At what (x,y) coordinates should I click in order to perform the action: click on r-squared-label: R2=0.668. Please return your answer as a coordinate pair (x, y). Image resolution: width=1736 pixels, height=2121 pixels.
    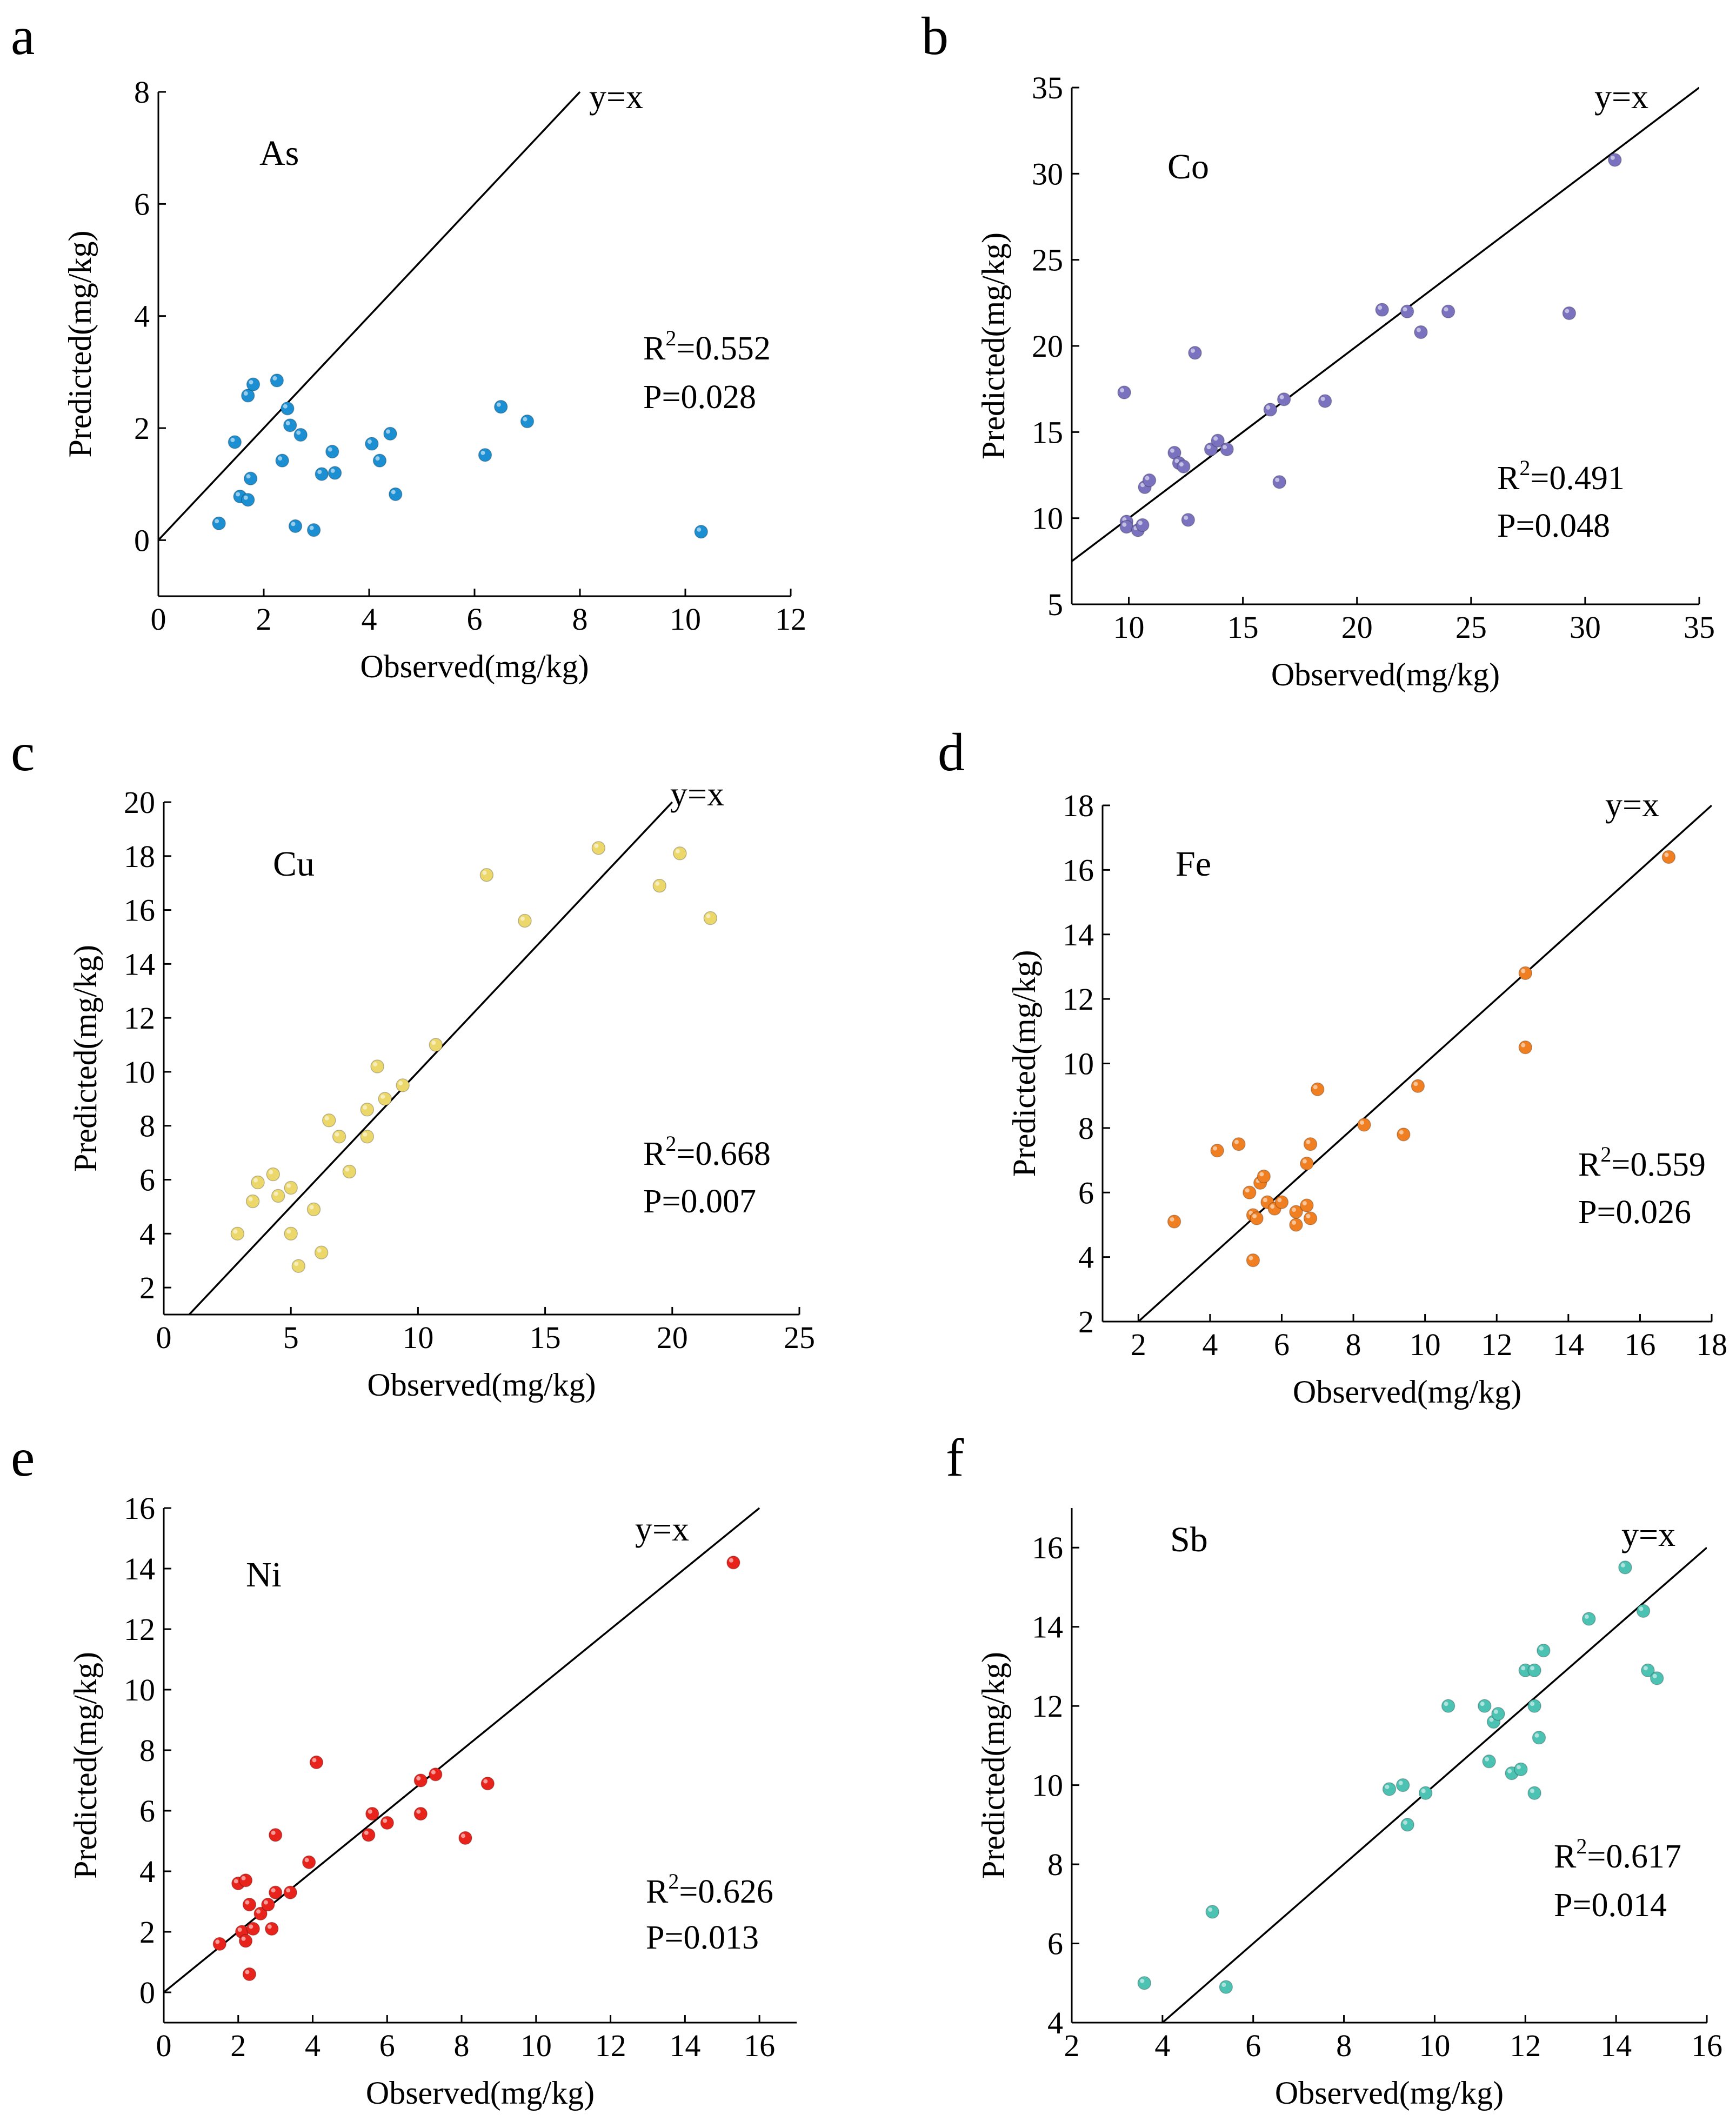
    Looking at the image, I should click on (707, 1151).